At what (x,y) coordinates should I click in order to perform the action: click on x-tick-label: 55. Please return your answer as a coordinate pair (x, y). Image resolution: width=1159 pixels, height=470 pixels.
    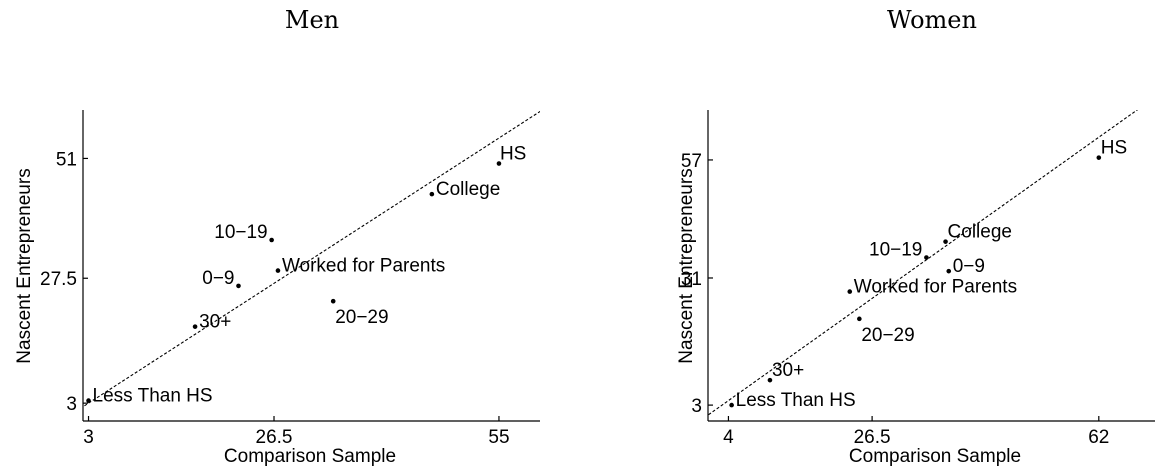
    Looking at the image, I should click on (498, 437).